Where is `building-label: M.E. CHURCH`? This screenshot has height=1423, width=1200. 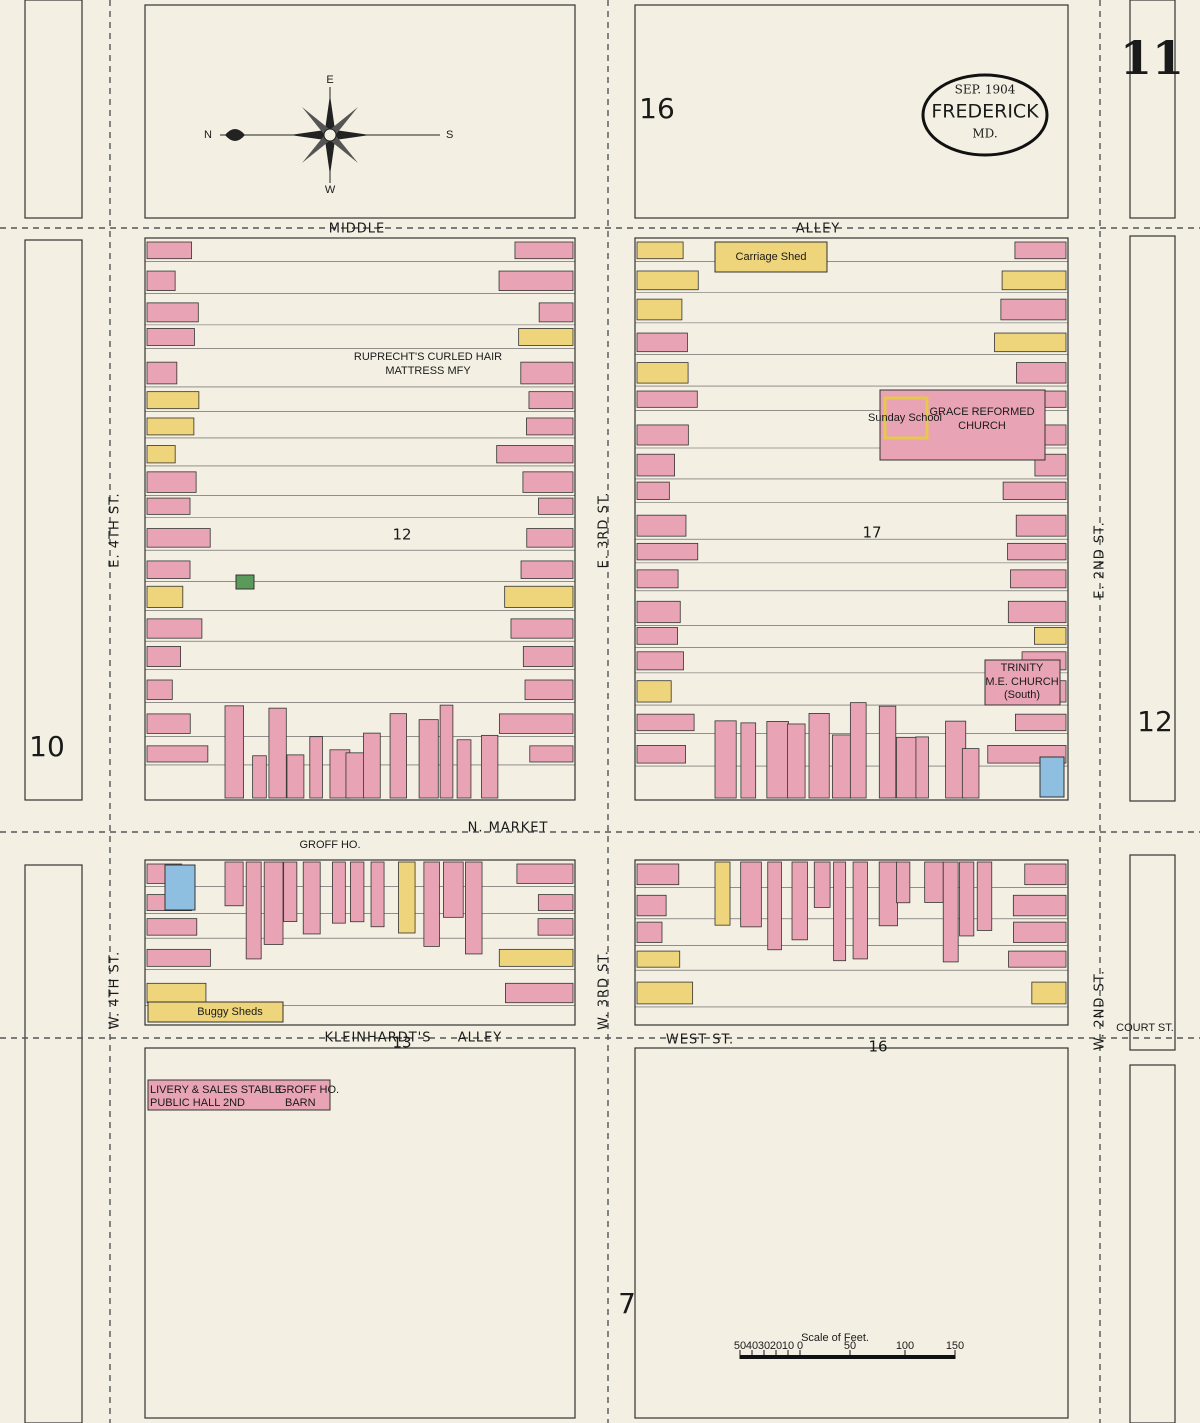 building-label: M.E. CHURCH is located at coordinates (1021, 682).